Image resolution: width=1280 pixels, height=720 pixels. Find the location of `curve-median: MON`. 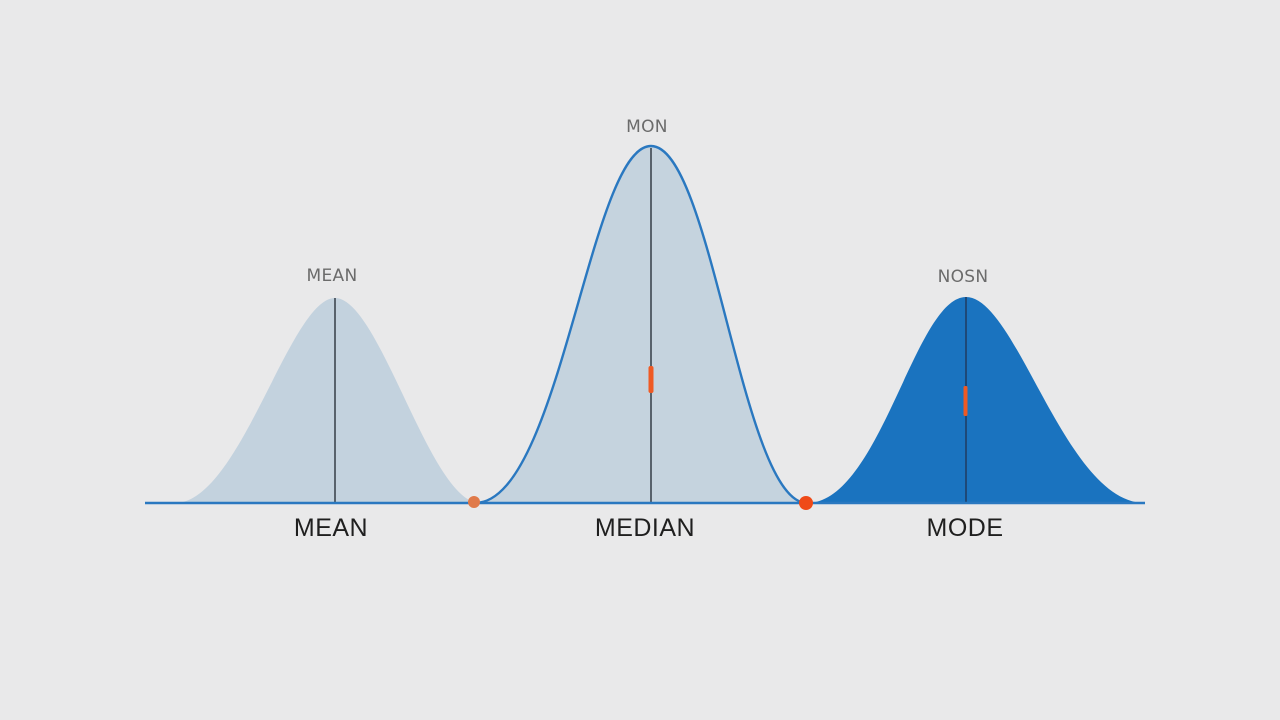

curve-median: MON is located at coordinates (641, 311).